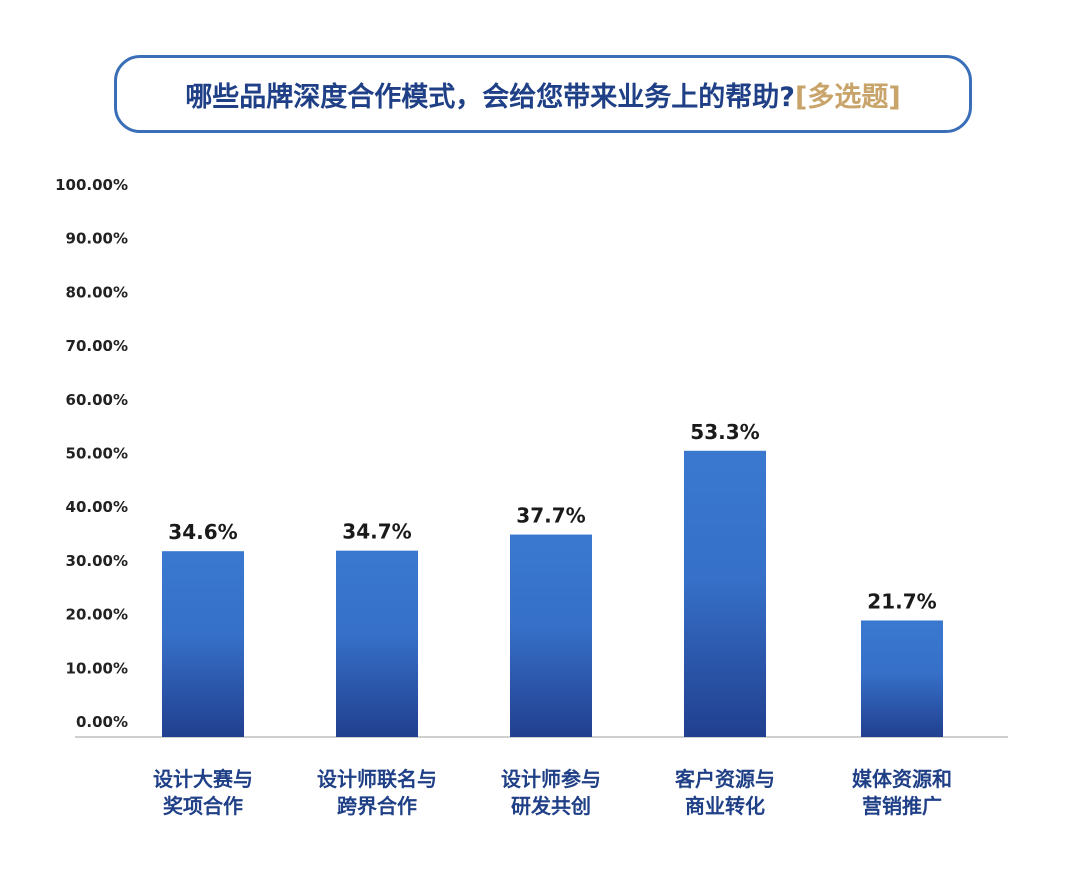 This screenshot has width=1080, height=894. What do you see at coordinates (97, 507) in the screenshot?
I see `y-tick-label: 40.00%` at bounding box center [97, 507].